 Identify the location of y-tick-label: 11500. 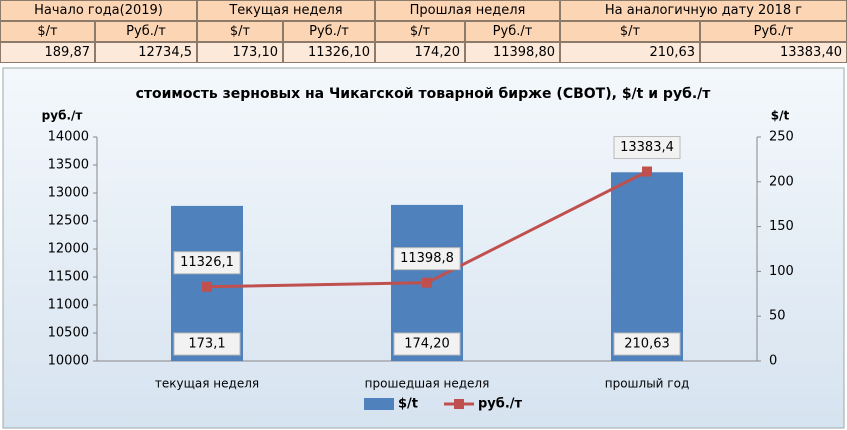
(68, 277).